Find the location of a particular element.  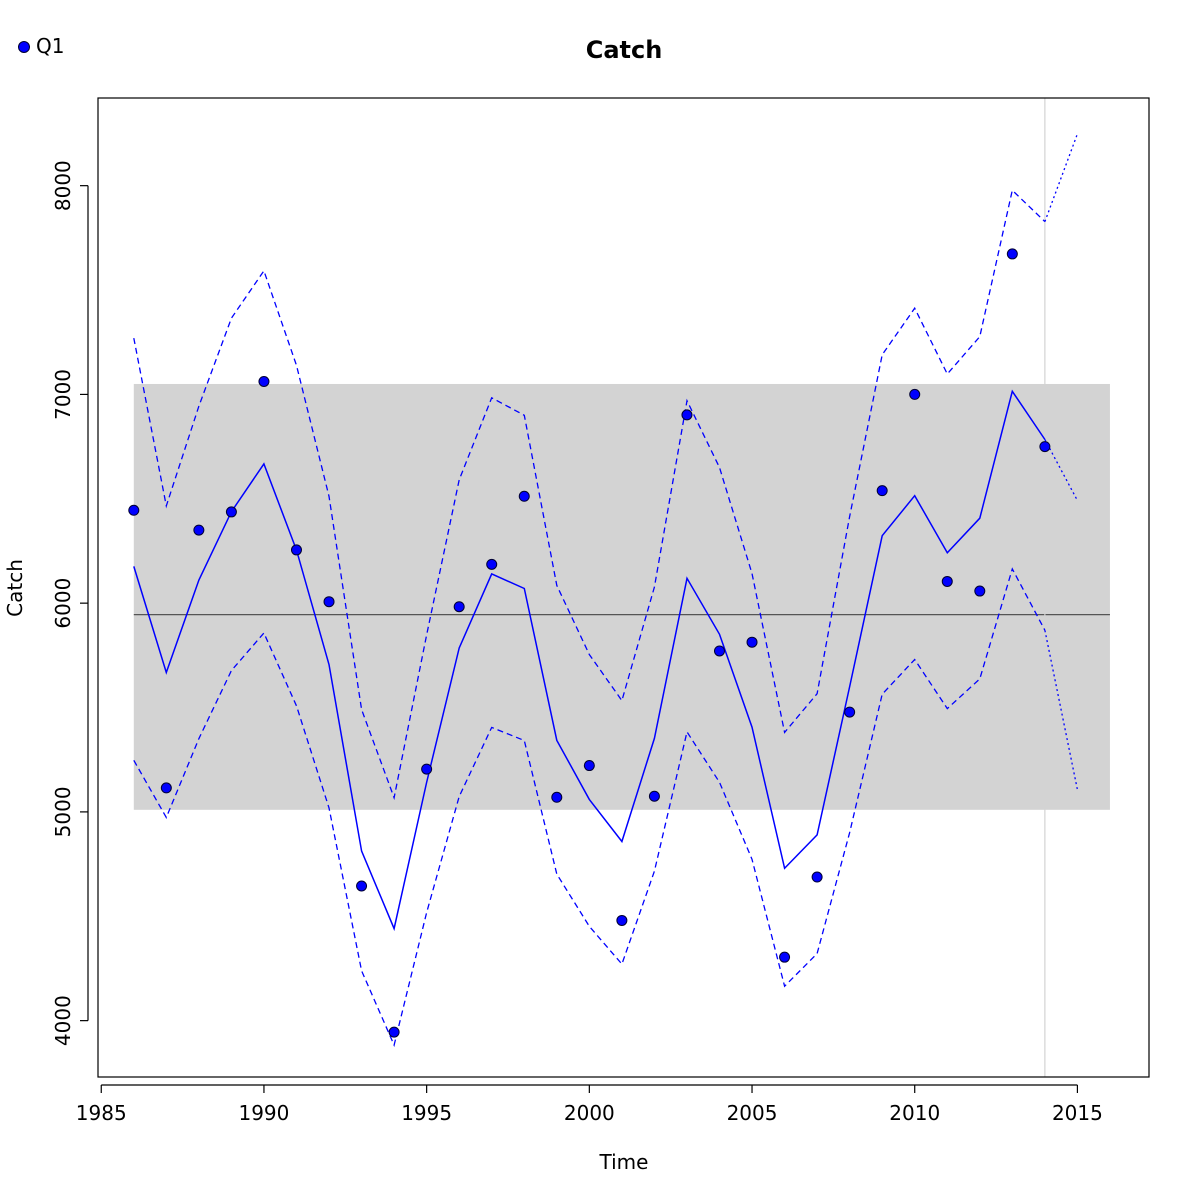

legend-marker is located at coordinates (24, 47).